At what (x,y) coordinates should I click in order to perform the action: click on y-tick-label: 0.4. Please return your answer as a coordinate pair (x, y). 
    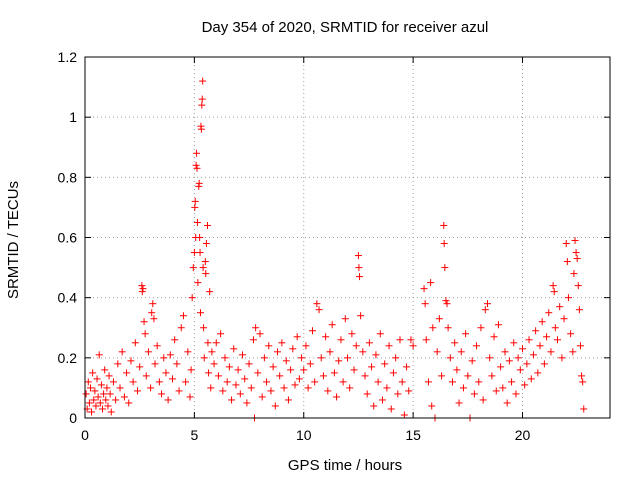
    Looking at the image, I should click on (68, 298).